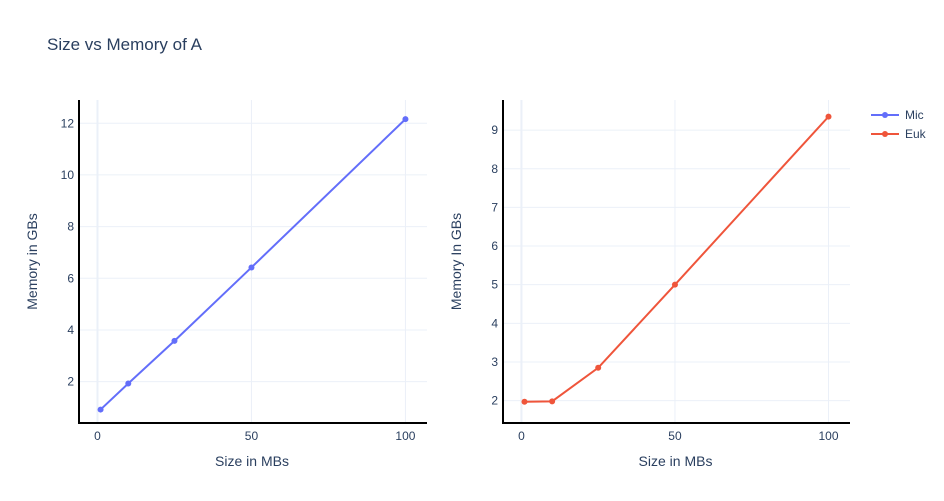 This screenshot has height=501, width=944. What do you see at coordinates (914, 115) in the screenshot?
I see `legend-label: Mic` at bounding box center [914, 115].